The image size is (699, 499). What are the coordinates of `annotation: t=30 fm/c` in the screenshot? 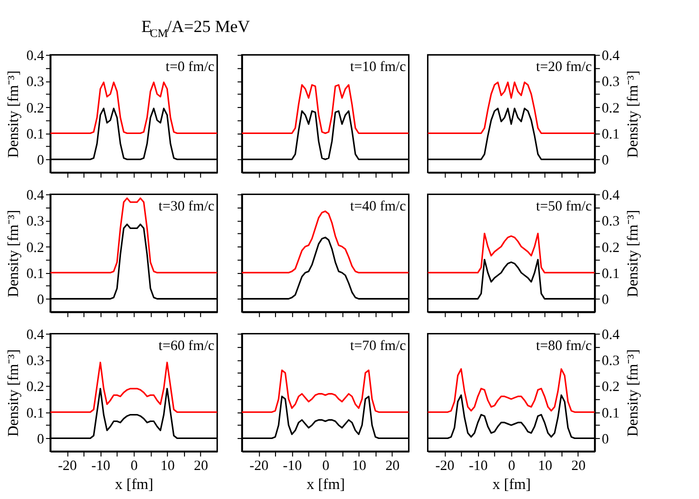 It's located at (186, 206).